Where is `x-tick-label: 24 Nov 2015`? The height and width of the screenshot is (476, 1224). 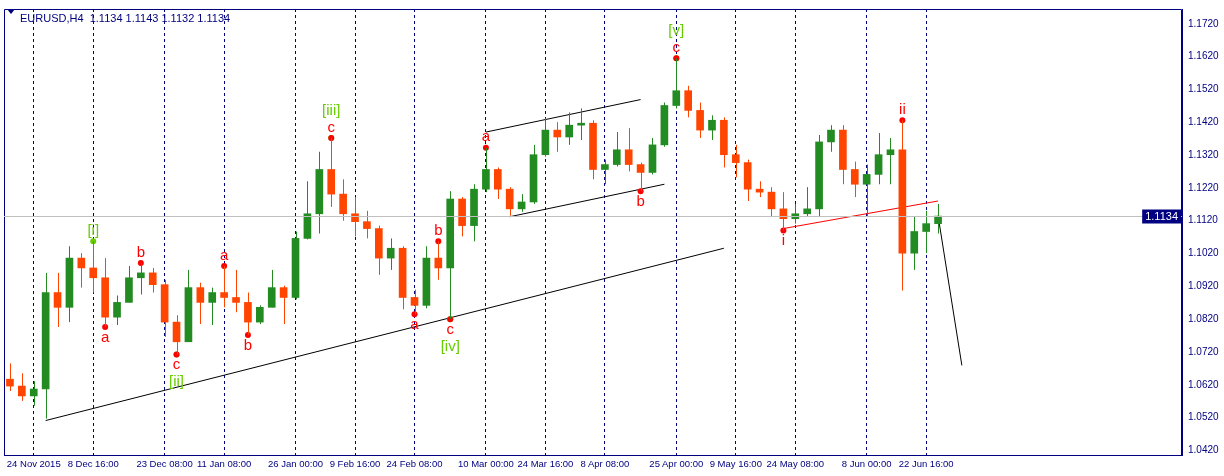
x-tick-label: 24 Nov 2015 is located at coordinates (33, 464).